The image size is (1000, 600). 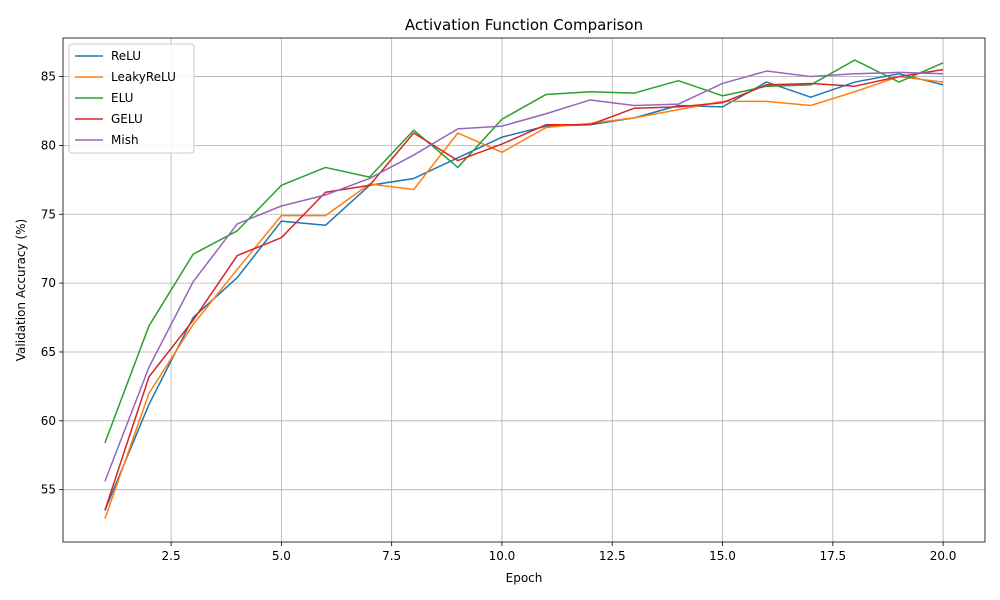 What do you see at coordinates (722, 556) in the screenshot?
I see `x-tick-label: 15.0` at bounding box center [722, 556].